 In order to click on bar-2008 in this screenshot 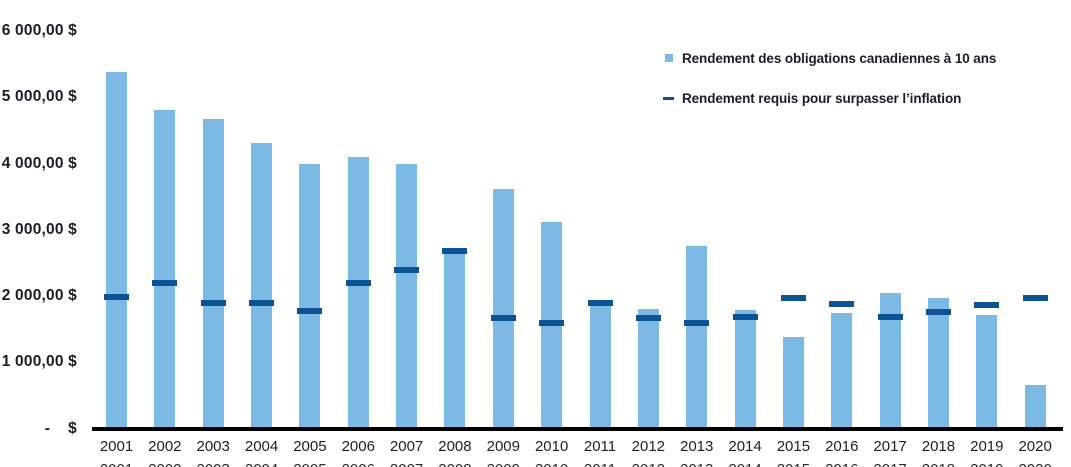, I will do `click(455, 341)`.